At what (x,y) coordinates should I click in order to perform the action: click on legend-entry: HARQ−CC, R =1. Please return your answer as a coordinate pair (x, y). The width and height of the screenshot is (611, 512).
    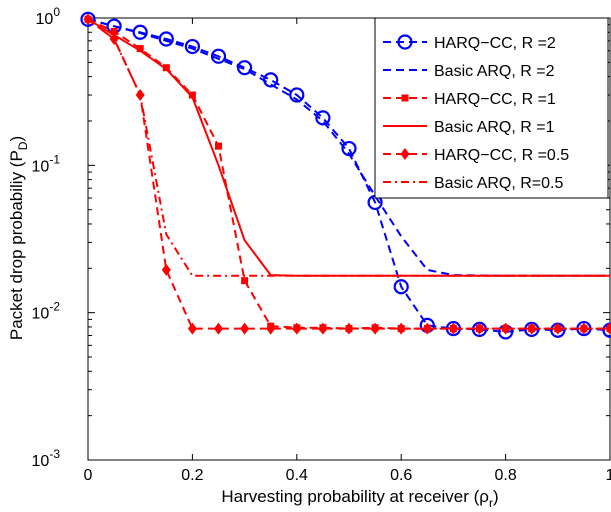
    Looking at the image, I should click on (469, 99).